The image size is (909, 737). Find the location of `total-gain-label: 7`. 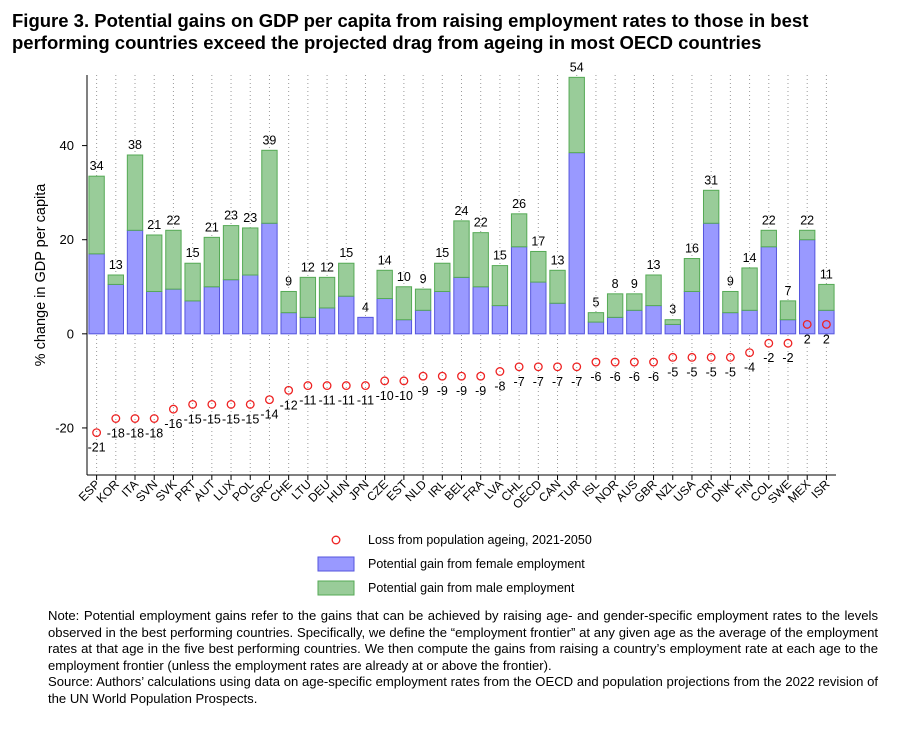

total-gain-label: 7 is located at coordinates (788, 291).